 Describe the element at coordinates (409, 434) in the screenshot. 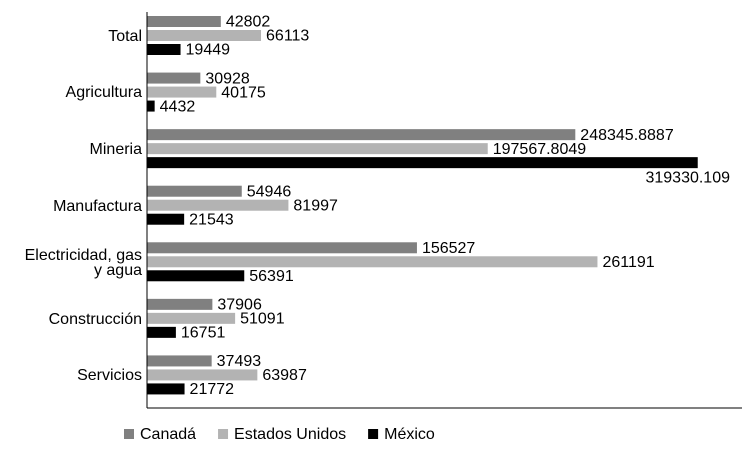

I see `legend-label: México` at that location.